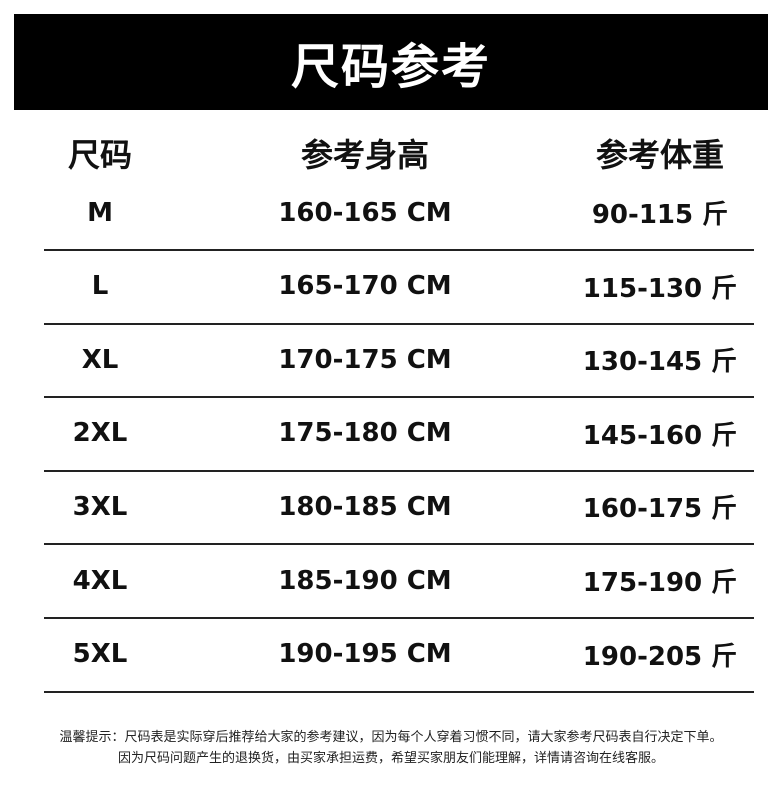 The width and height of the screenshot is (782, 802). Describe the element at coordinates (100, 286) in the screenshot. I see `size-cell: L` at that location.